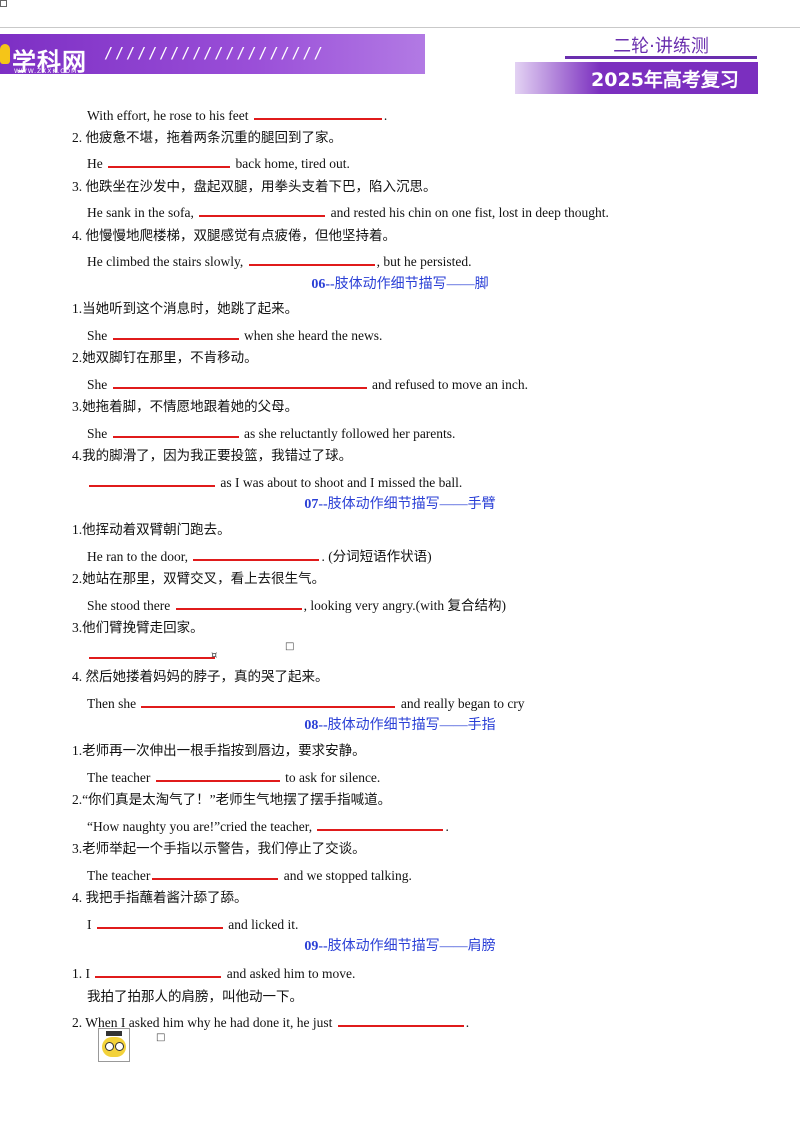 The width and height of the screenshot is (800, 1132). I want to click on line-text: 4.我的脚滑了，因为我正要投篮，我错过了球。, so click(212, 455).